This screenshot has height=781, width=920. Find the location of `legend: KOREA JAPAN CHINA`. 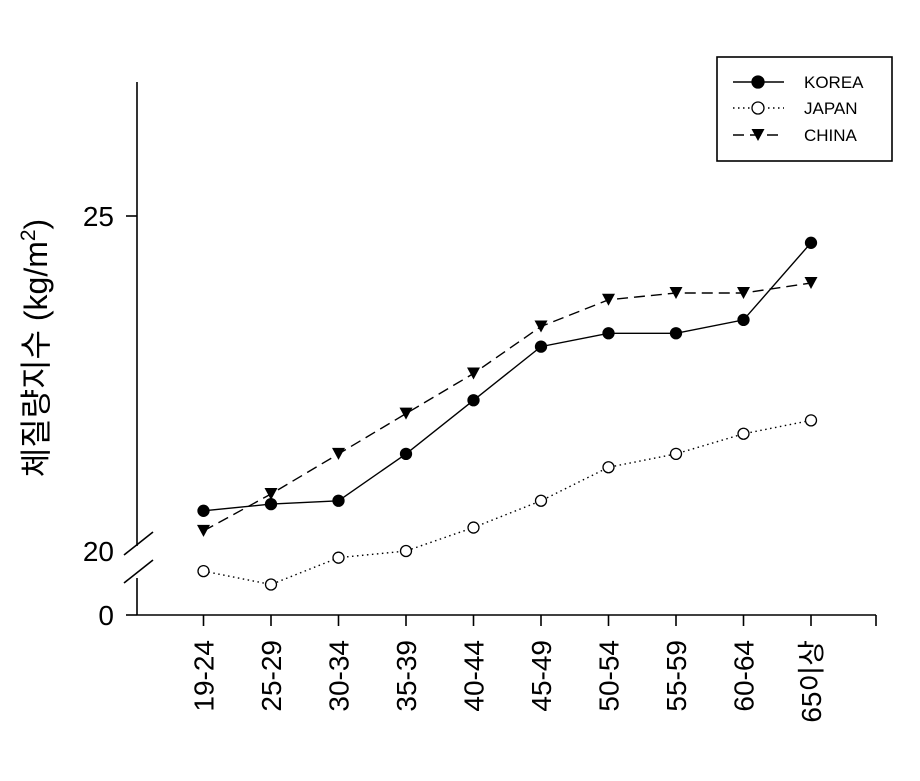

legend: KOREA JAPAN CHINA is located at coordinates (804, 109).